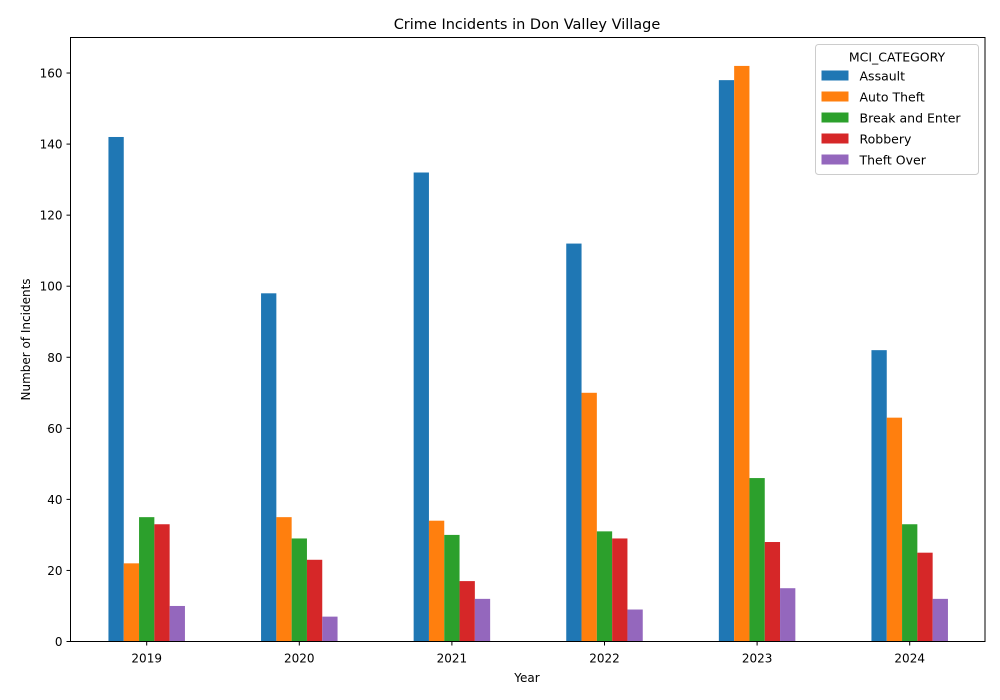  Describe the element at coordinates (620, 590) in the screenshot. I see `bar-robbery-2022` at that location.